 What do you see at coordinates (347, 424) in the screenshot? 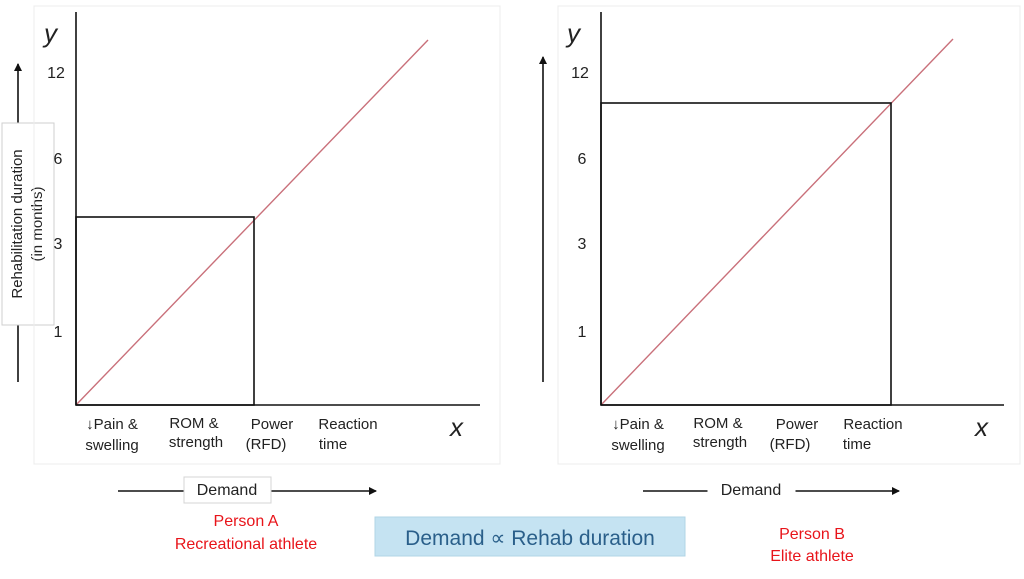
I see `panel-a-cat-4-line1: Reaction` at bounding box center [347, 424].